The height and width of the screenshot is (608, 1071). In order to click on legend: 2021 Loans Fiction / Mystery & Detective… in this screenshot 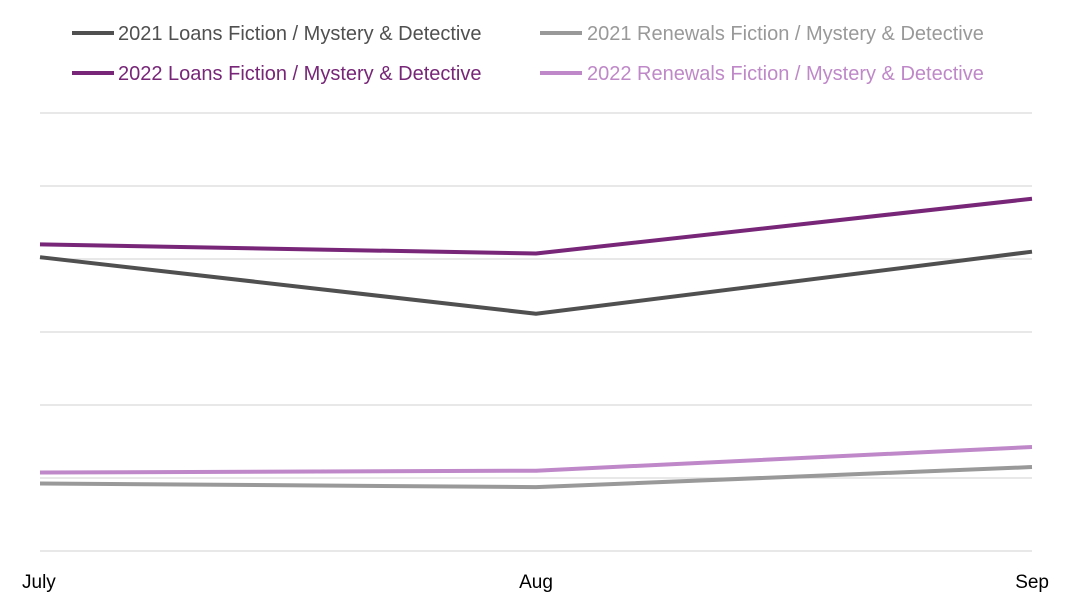, I will do `click(528, 54)`.